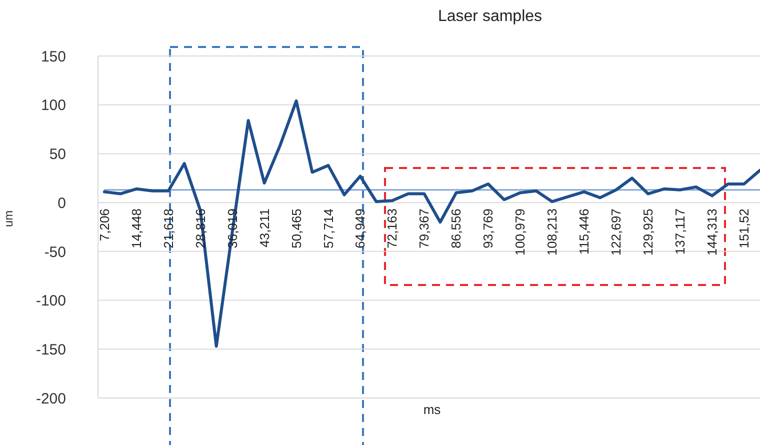 The image size is (760, 445). What do you see at coordinates (51, 349) in the screenshot?
I see `y-tick-label: -150` at bounding box center [51, 349].